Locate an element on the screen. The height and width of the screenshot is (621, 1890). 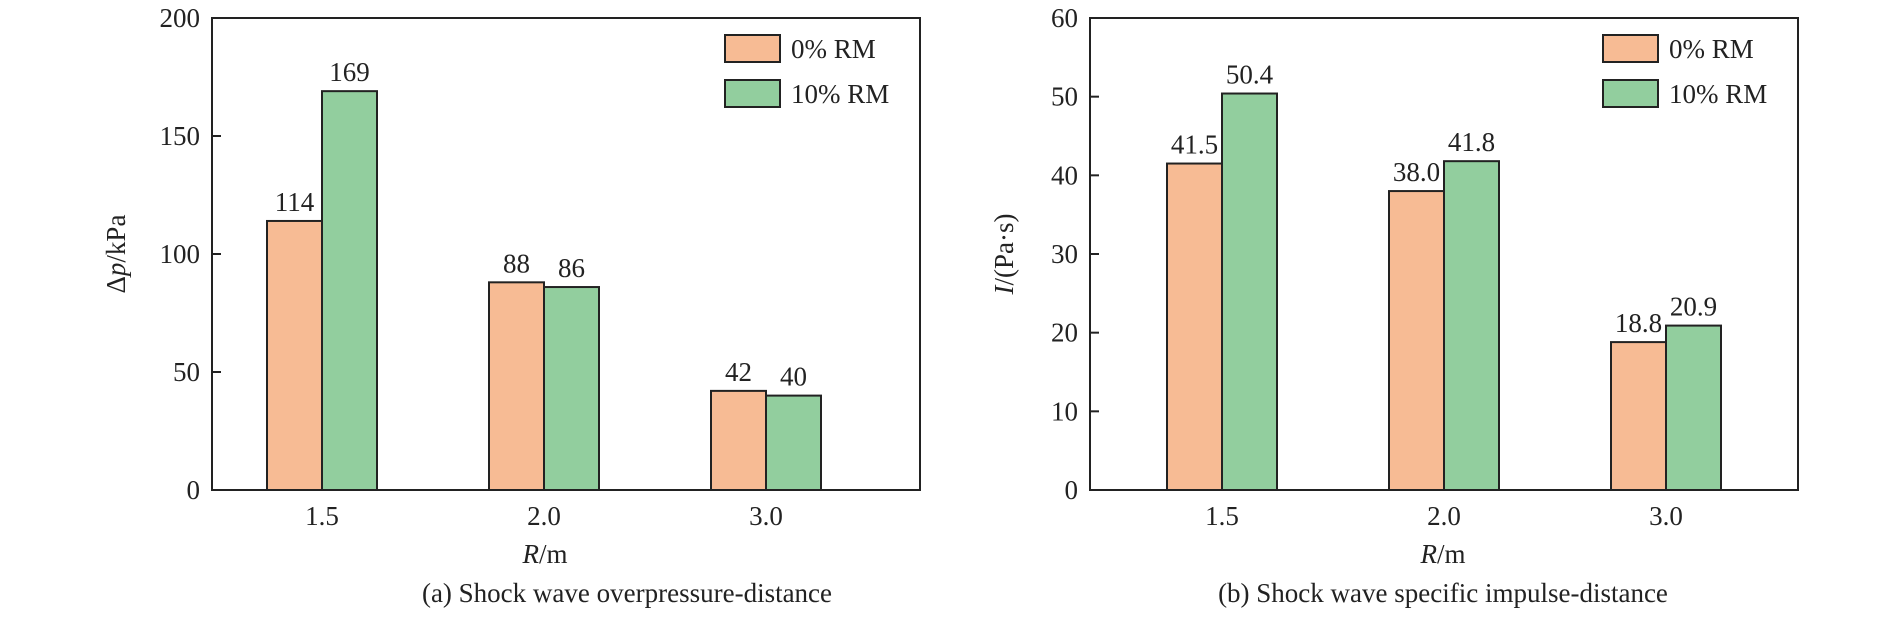
bar-0-s1-c0 is located at coordinates (349, 290).